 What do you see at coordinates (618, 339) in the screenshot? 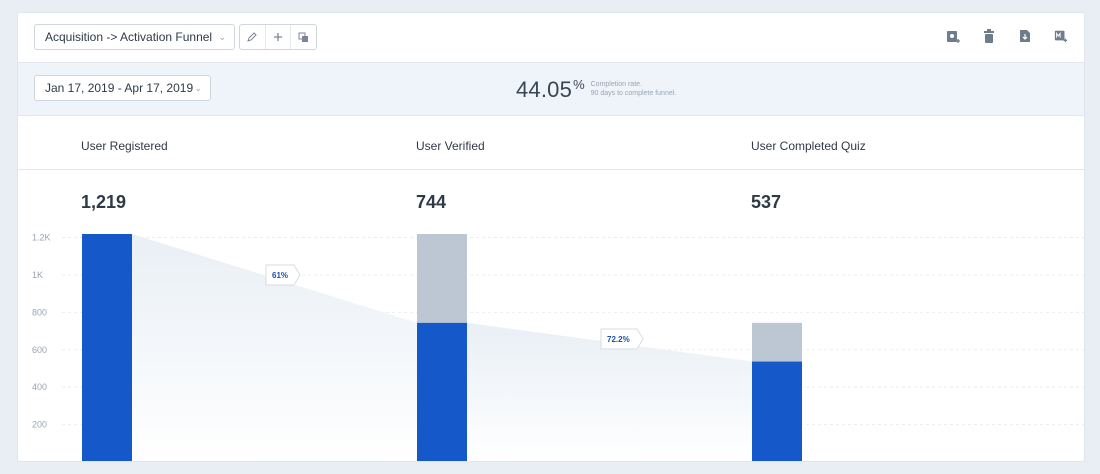
I see `conversion-rate-label: 72.2%` at bounding box center [618, 339].